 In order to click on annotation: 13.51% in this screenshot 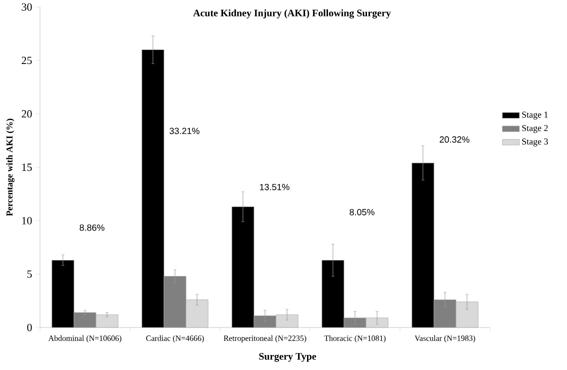, I will do `click(275, 187)`.